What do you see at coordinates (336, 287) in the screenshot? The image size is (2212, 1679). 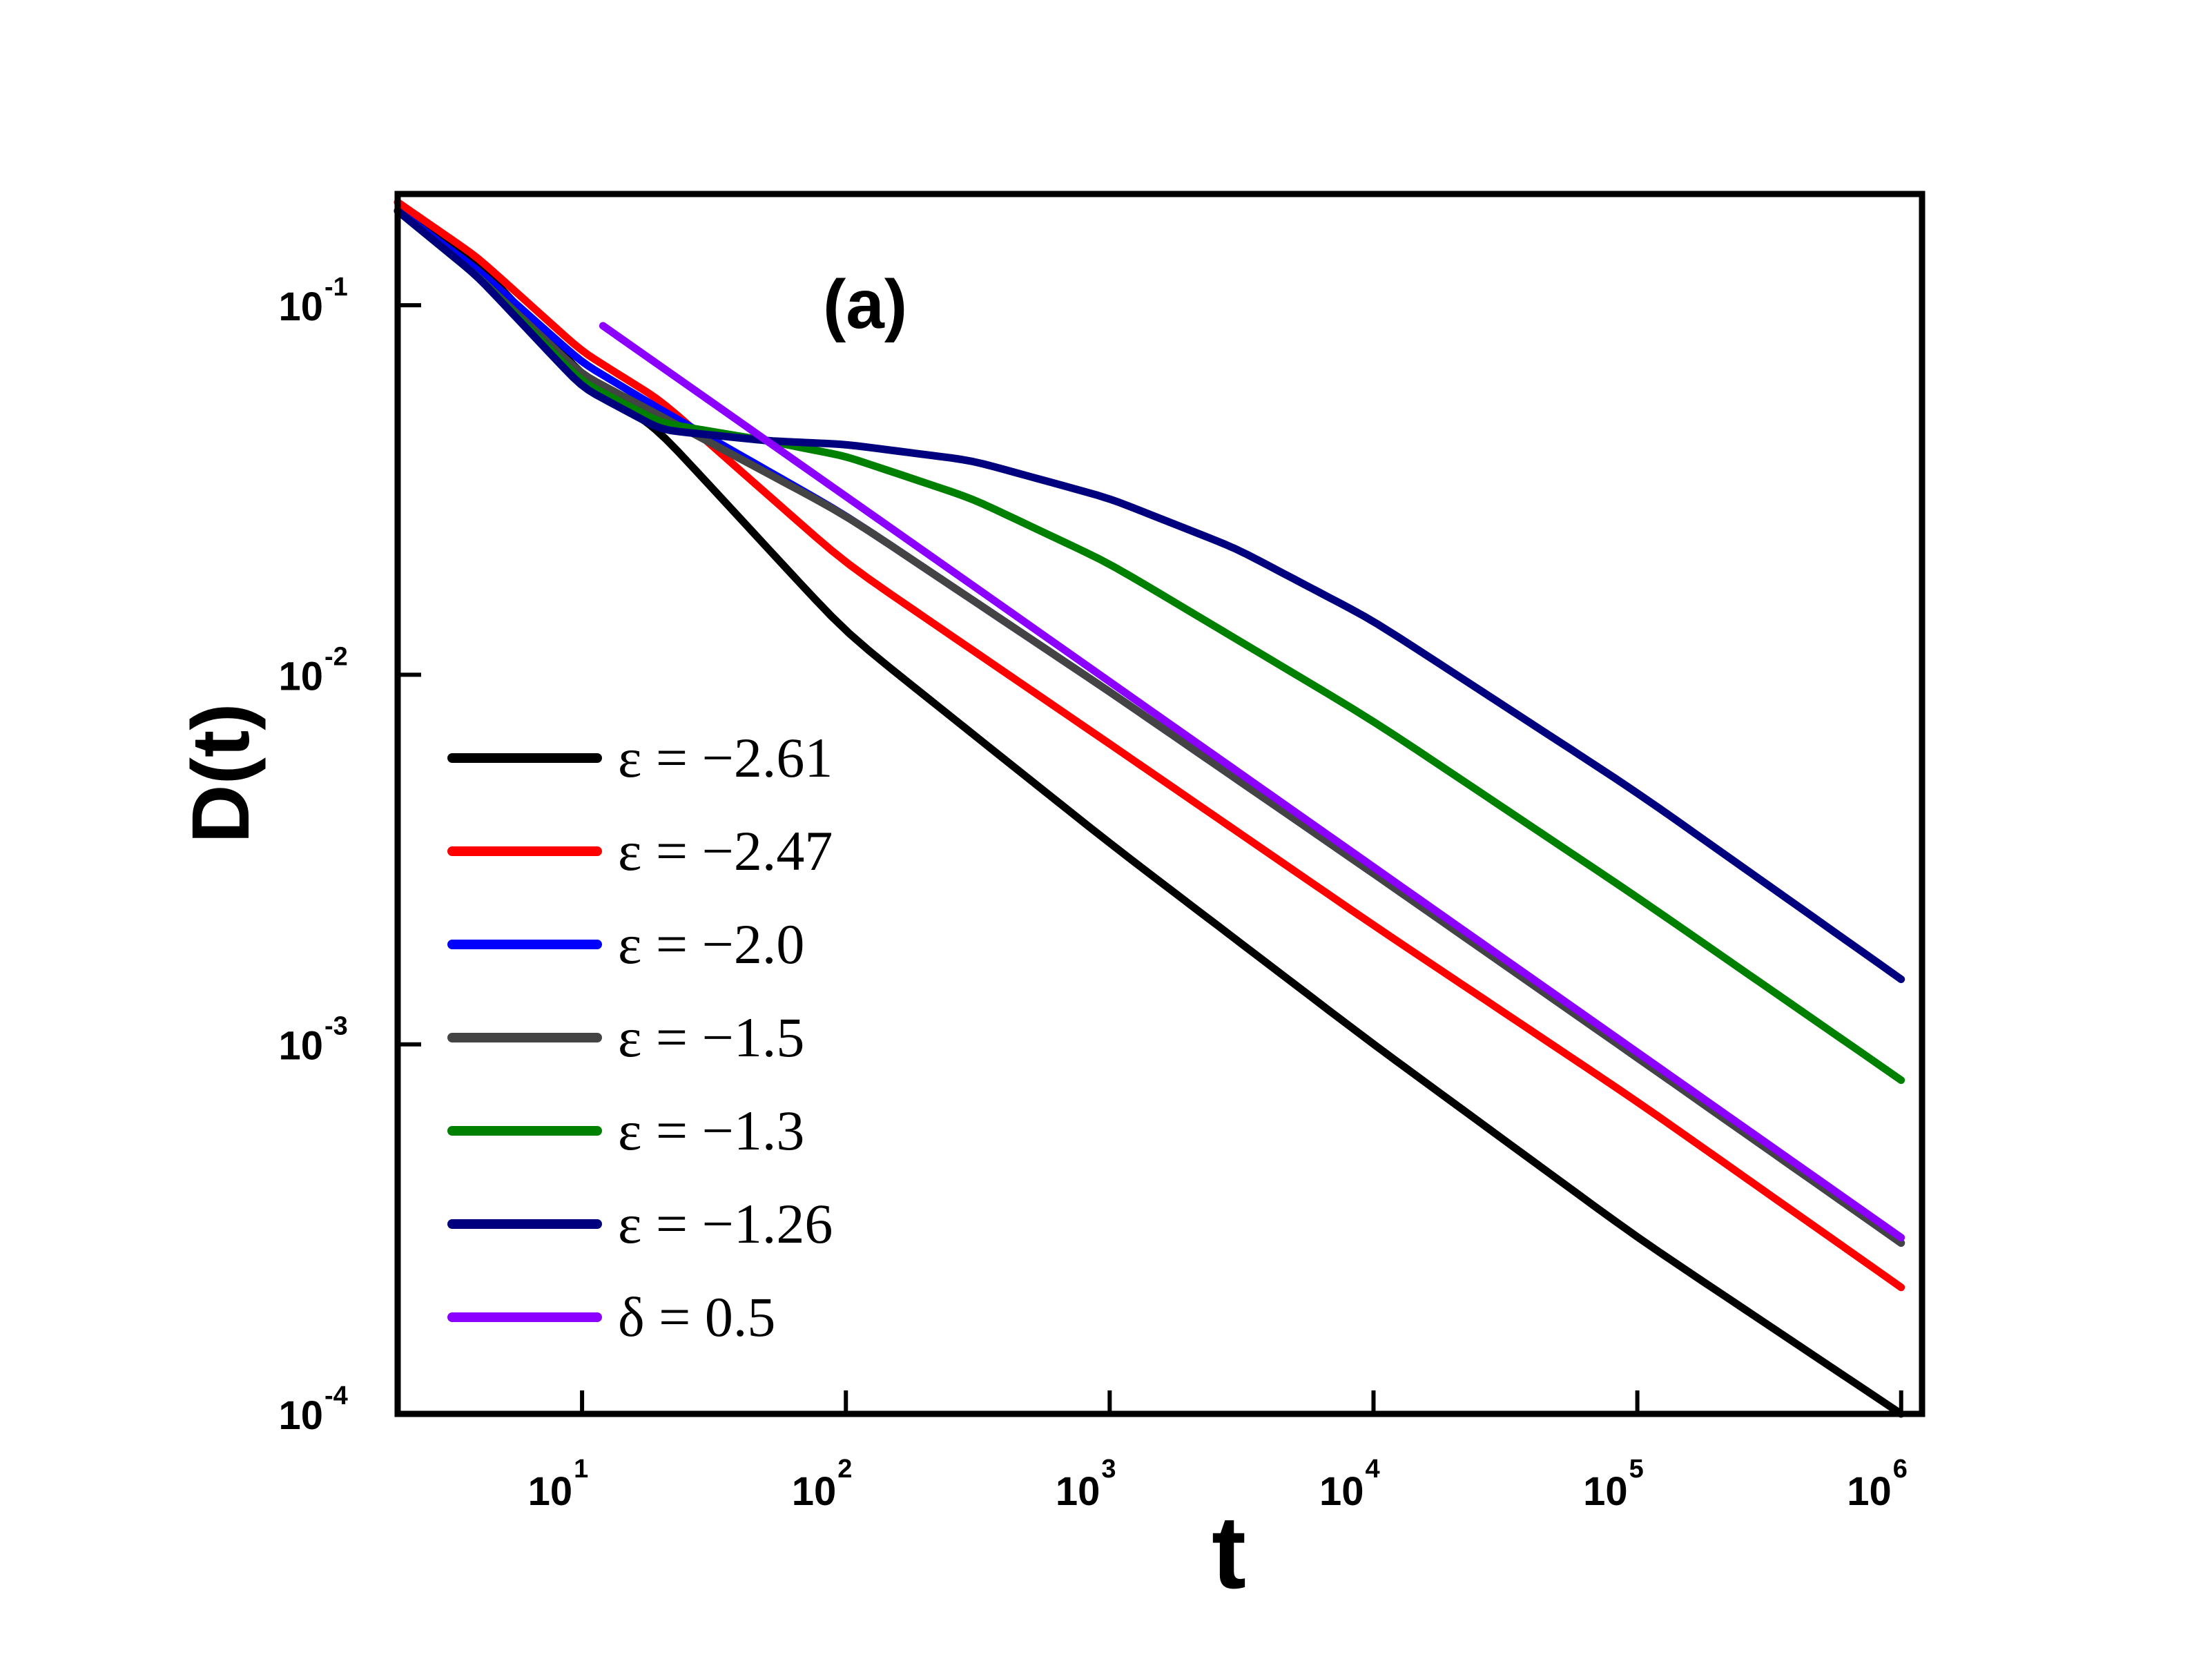 I see `y-tick-exponent: -1` at bounding box center [336, 287].